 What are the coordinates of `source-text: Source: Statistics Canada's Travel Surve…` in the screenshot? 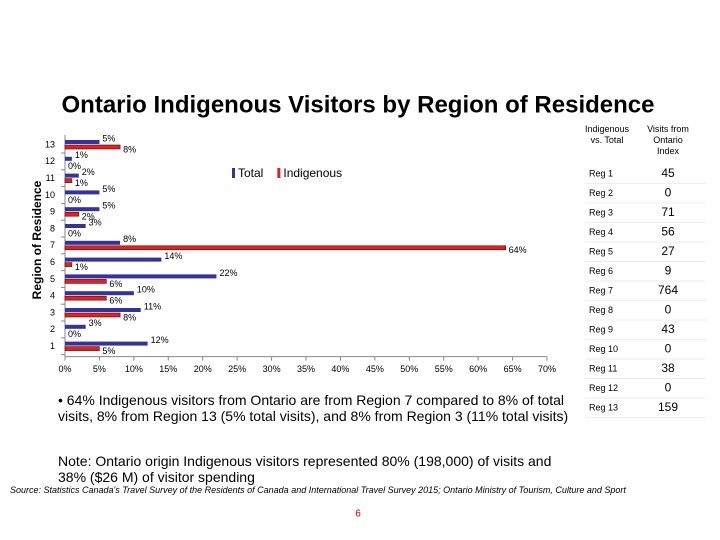 It's located at (318, 490).